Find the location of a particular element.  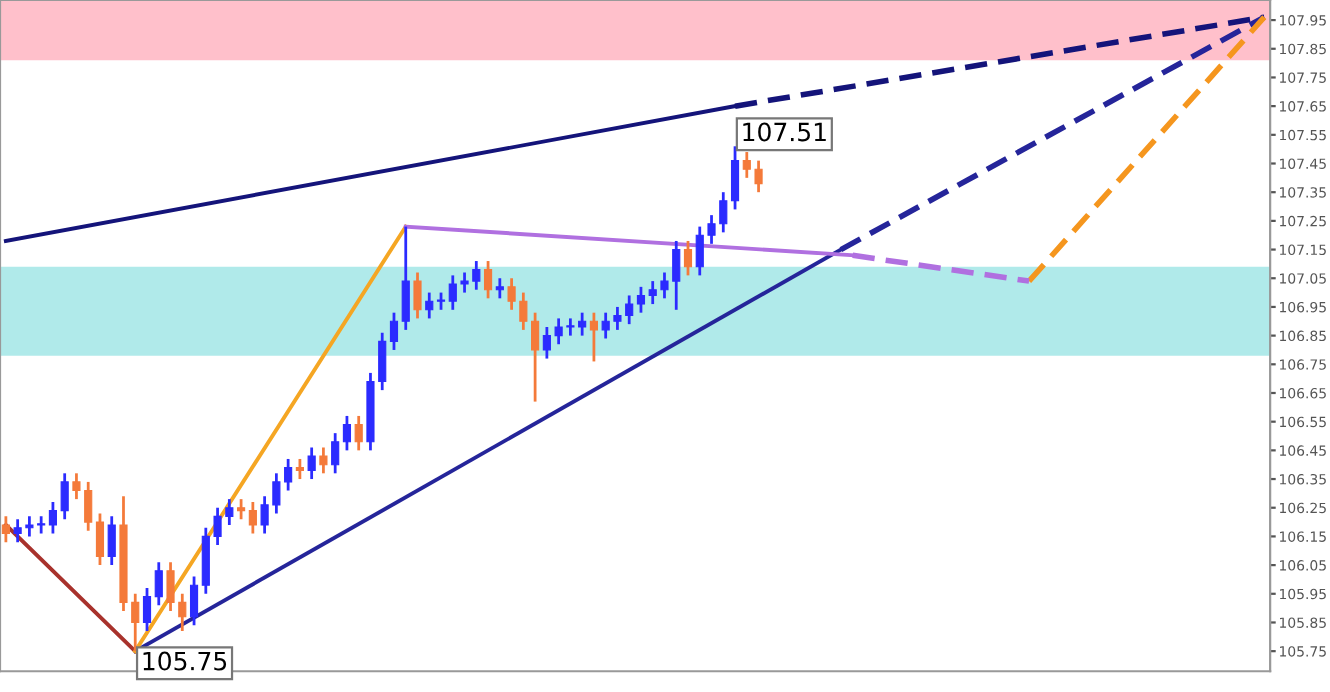

annotation: 107.51 is located at coordinates (784, 132).